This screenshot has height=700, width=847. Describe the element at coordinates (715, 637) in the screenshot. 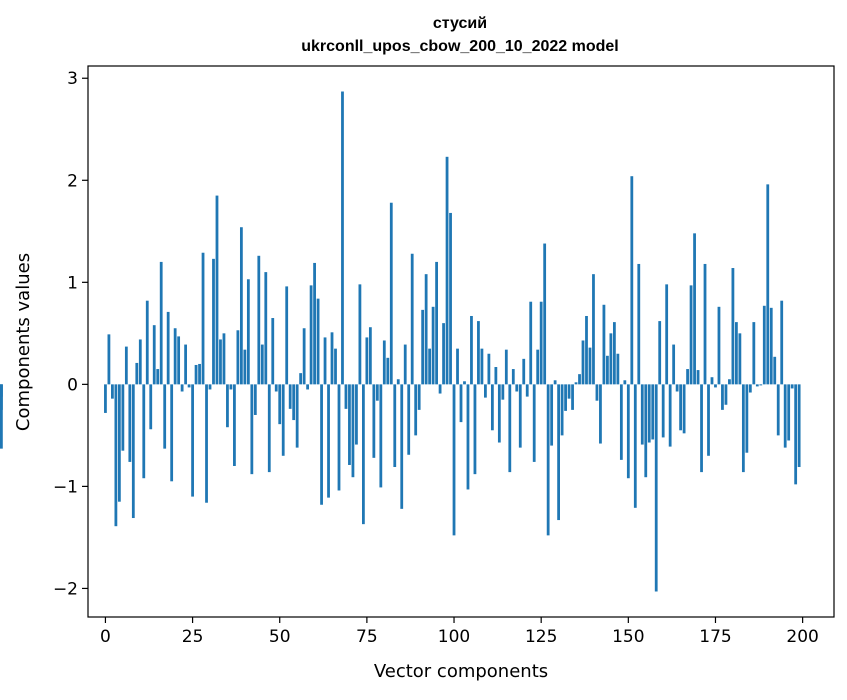

I see `x-tick-label: 175` at that location.